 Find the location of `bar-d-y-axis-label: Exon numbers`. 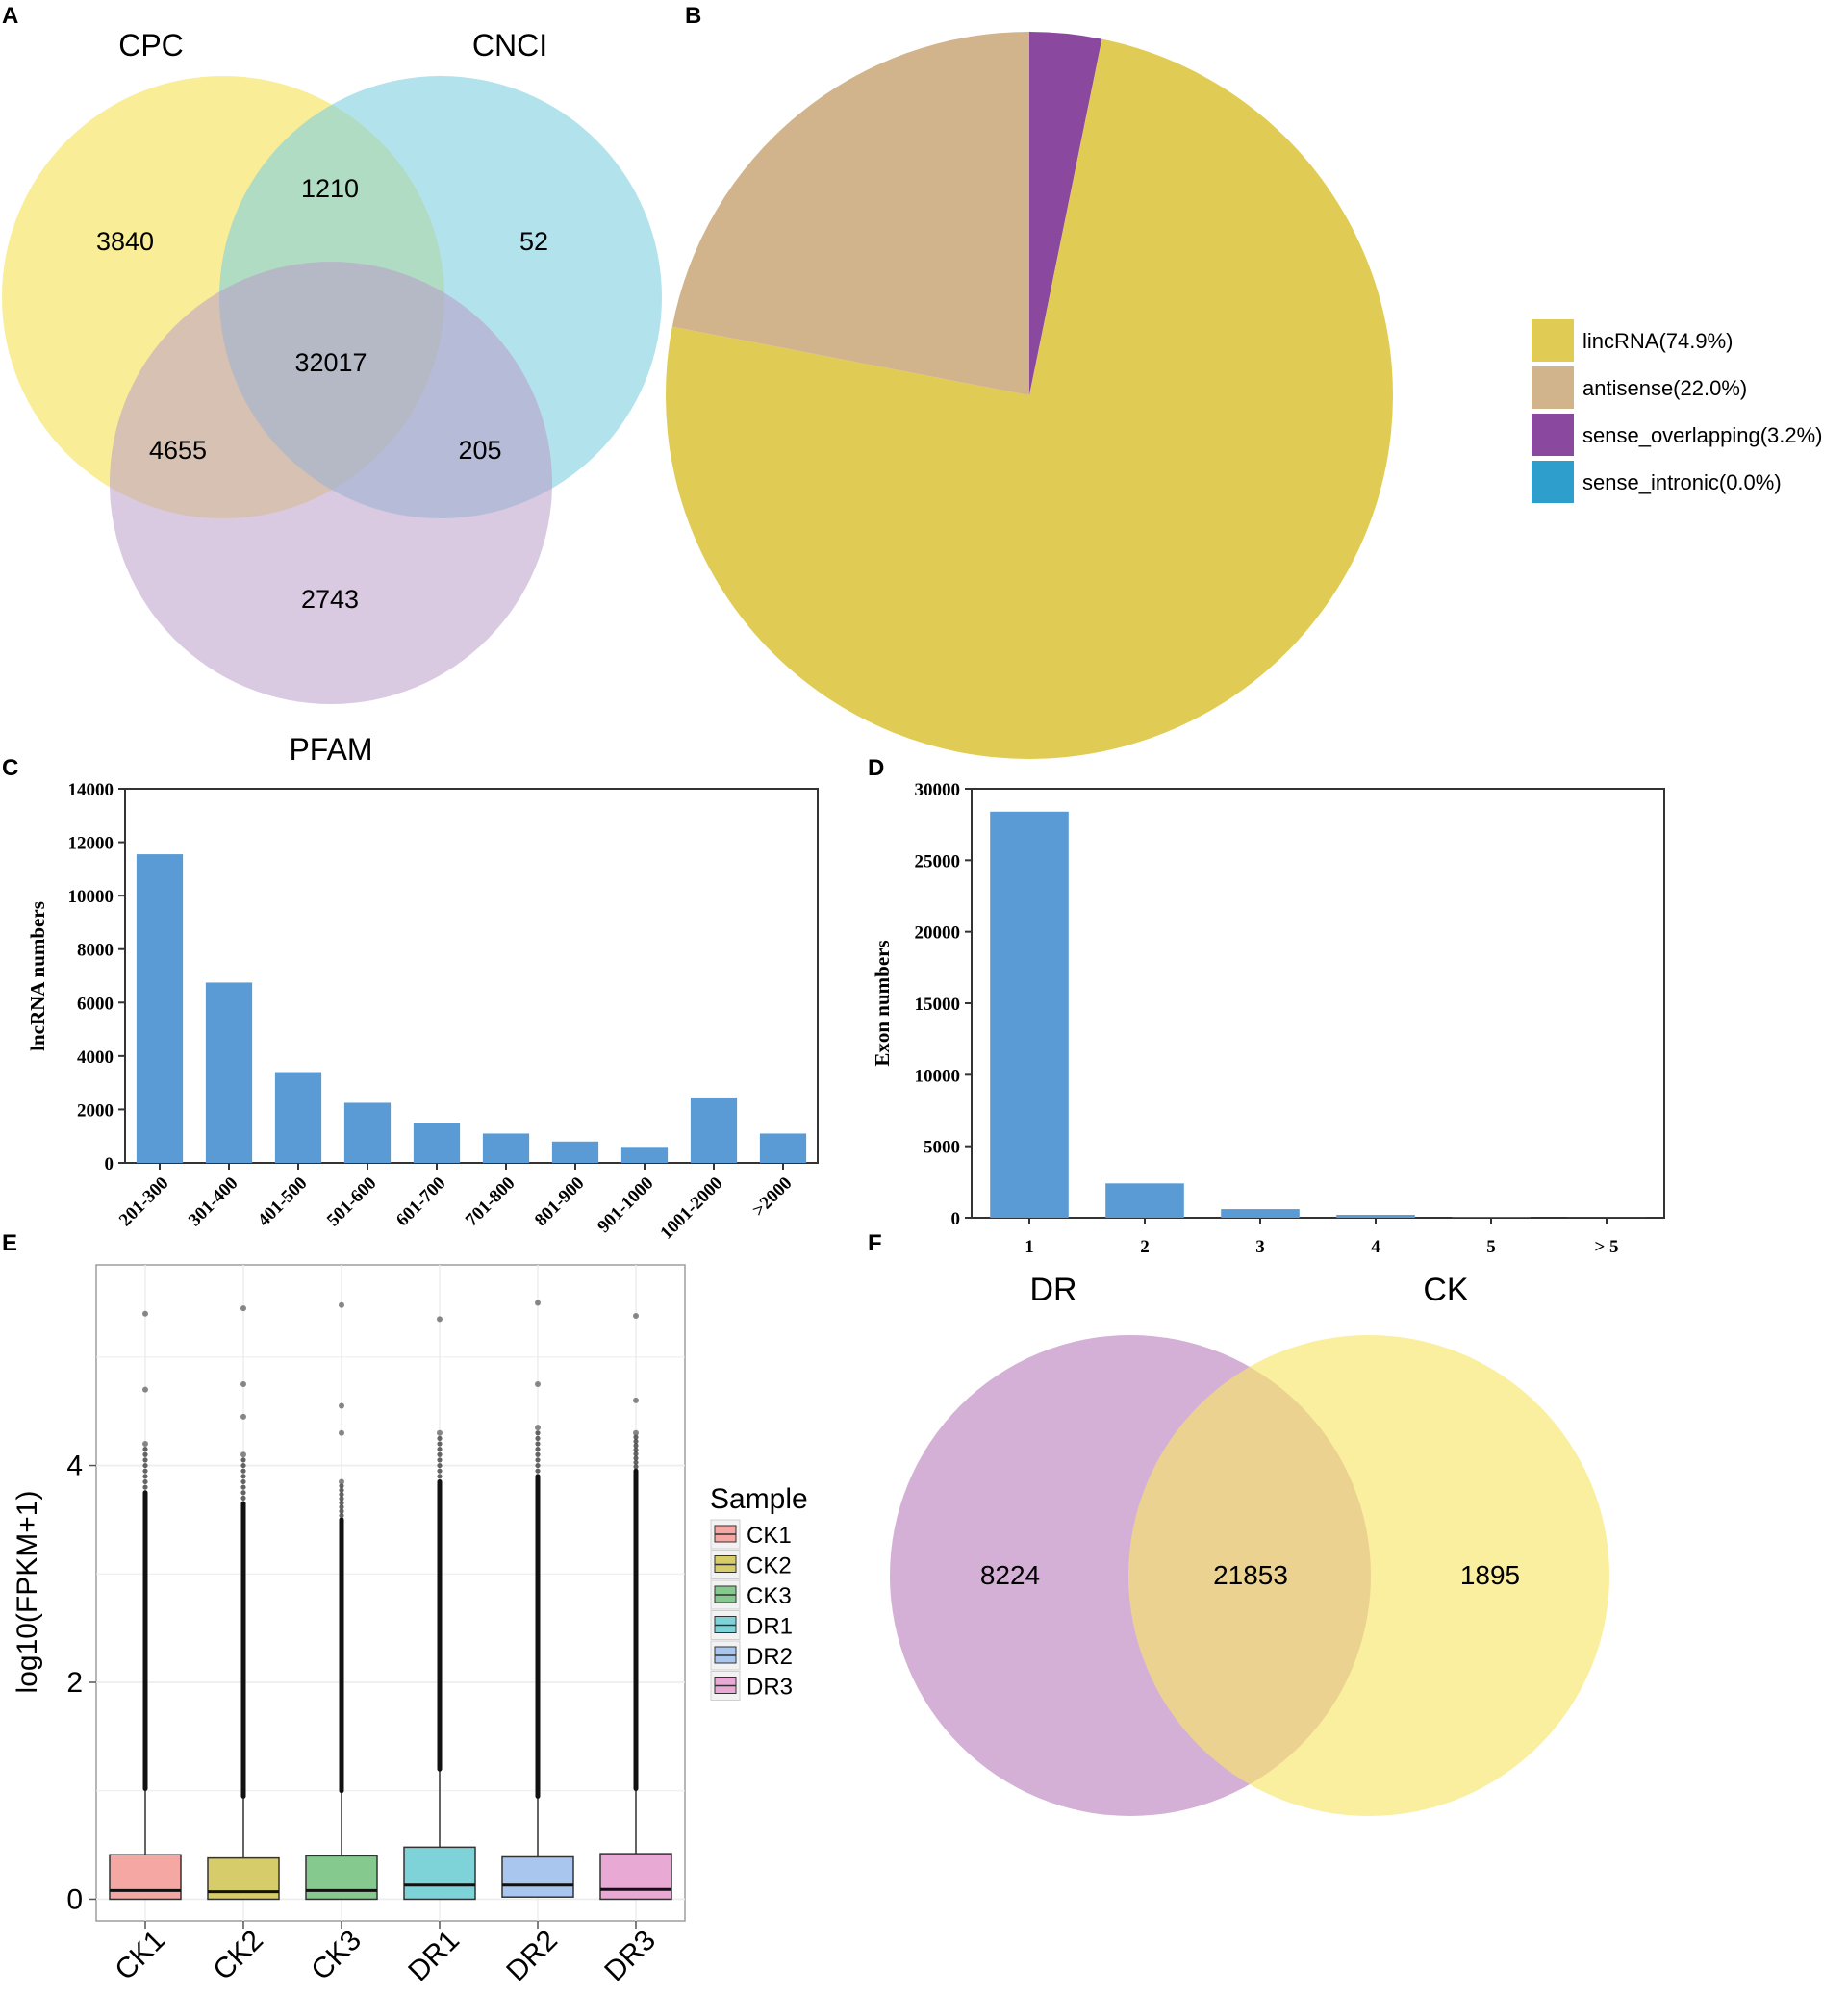

bar-d-y-axis-label: Exon numbers is located at coordinates (882, 1003).